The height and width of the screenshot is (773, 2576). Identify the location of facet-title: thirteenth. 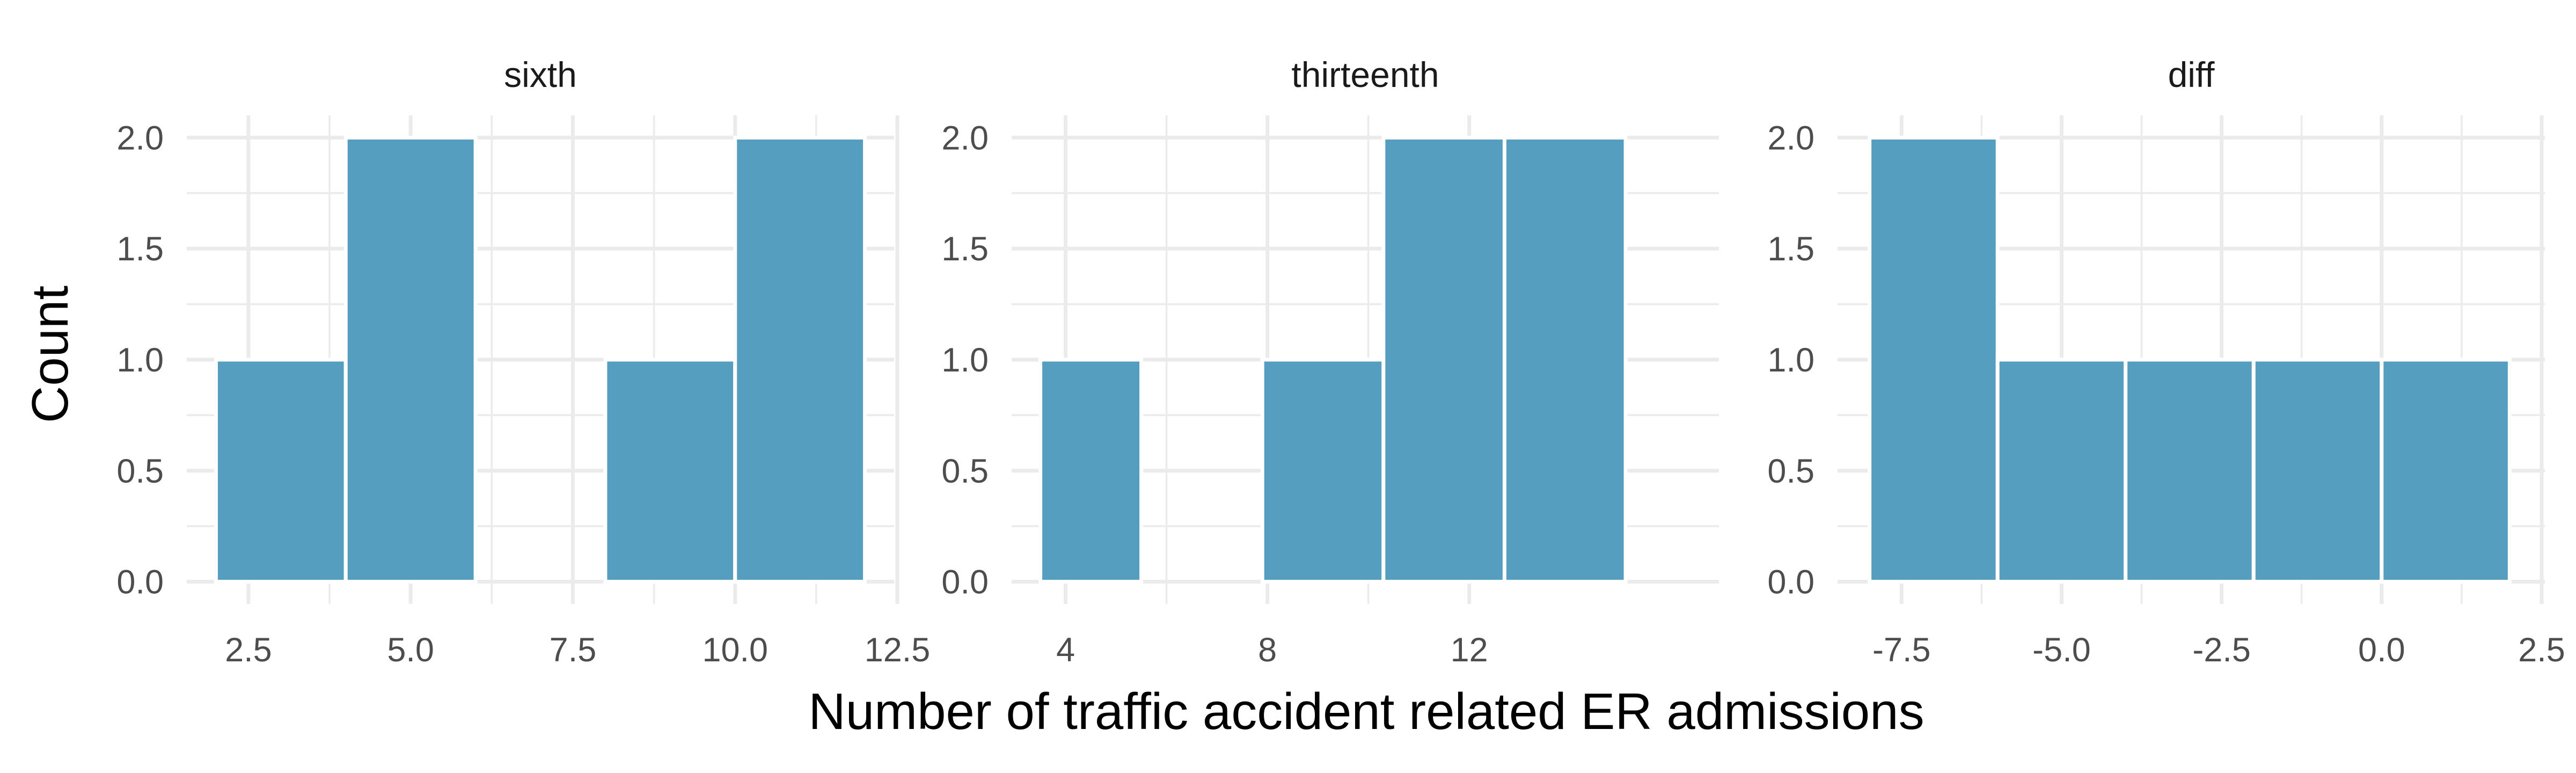
(1365, 74).